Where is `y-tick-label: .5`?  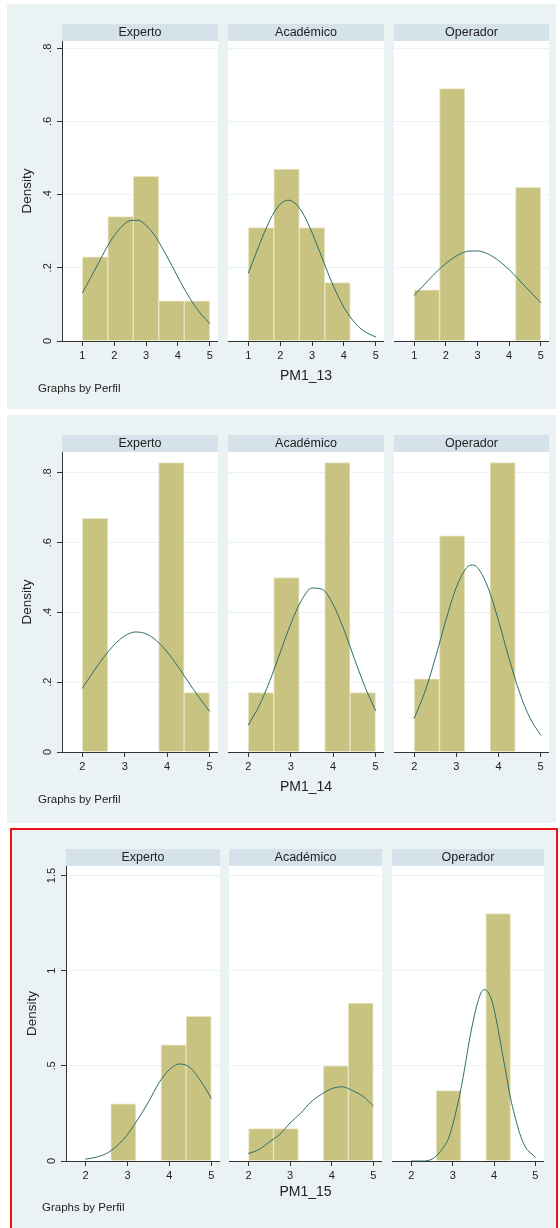 y-tick-label: .5 is located at coordinates (51, 1066).